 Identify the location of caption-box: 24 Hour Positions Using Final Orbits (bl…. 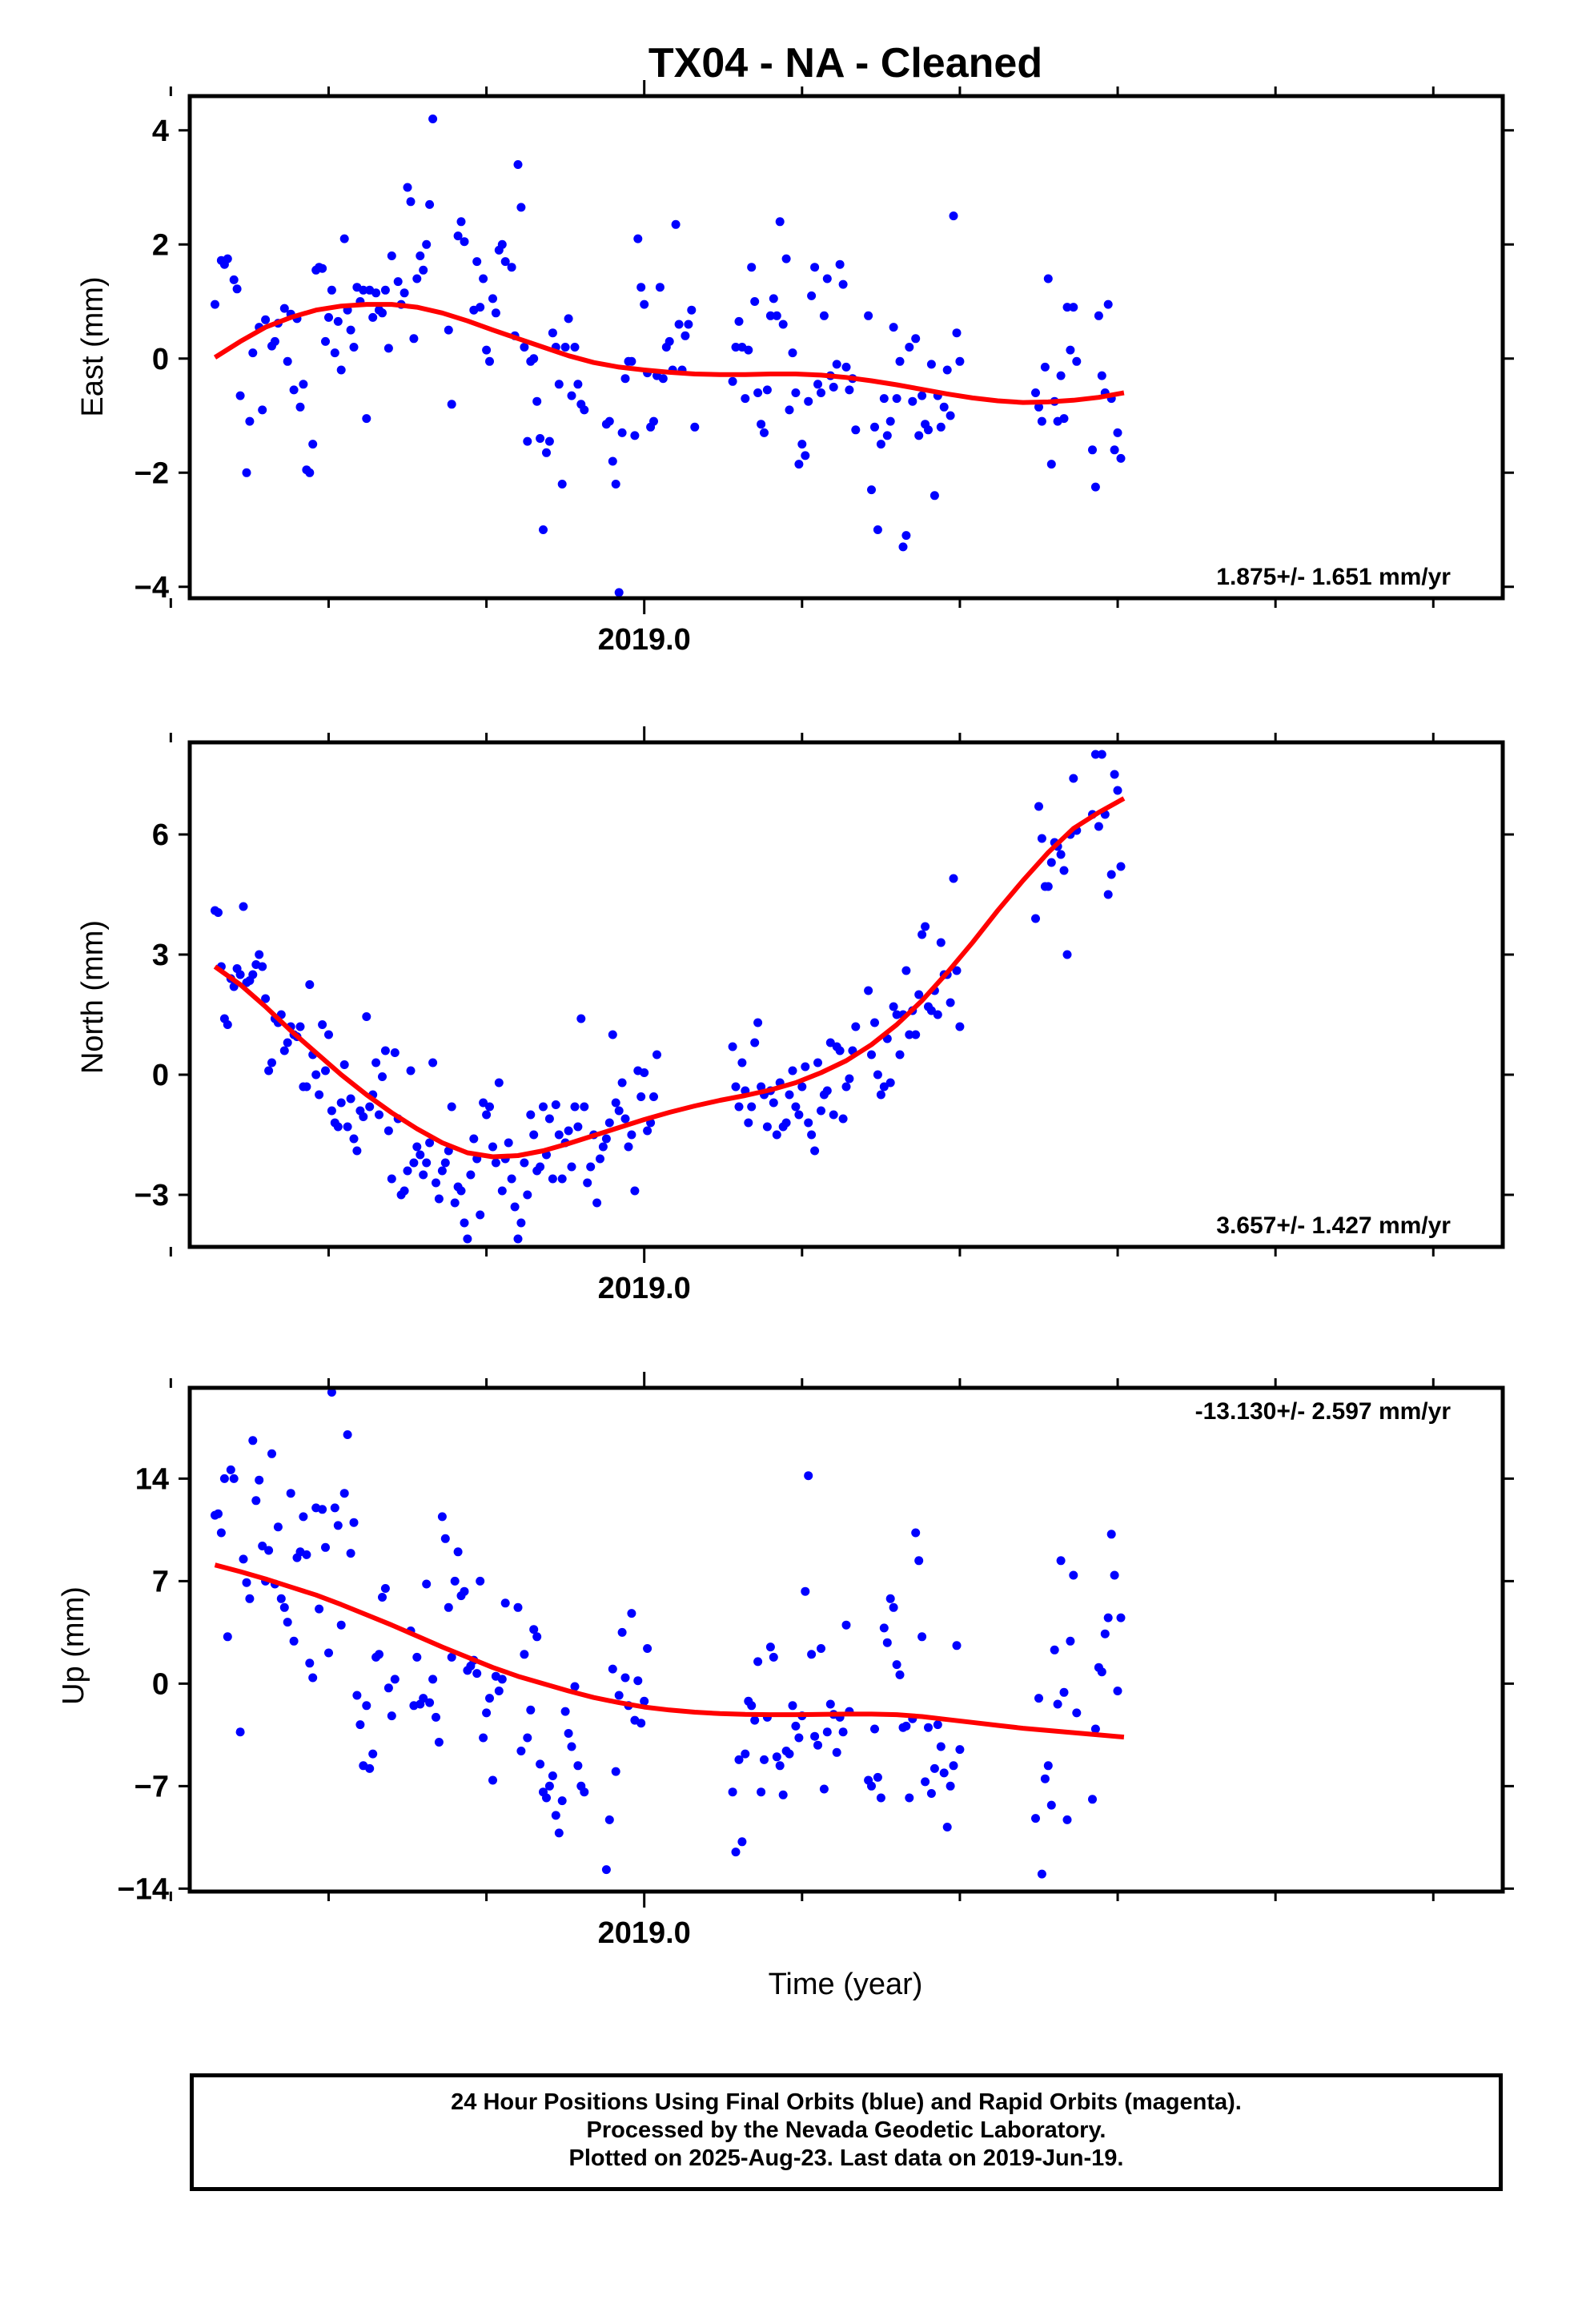
(847, 2132).